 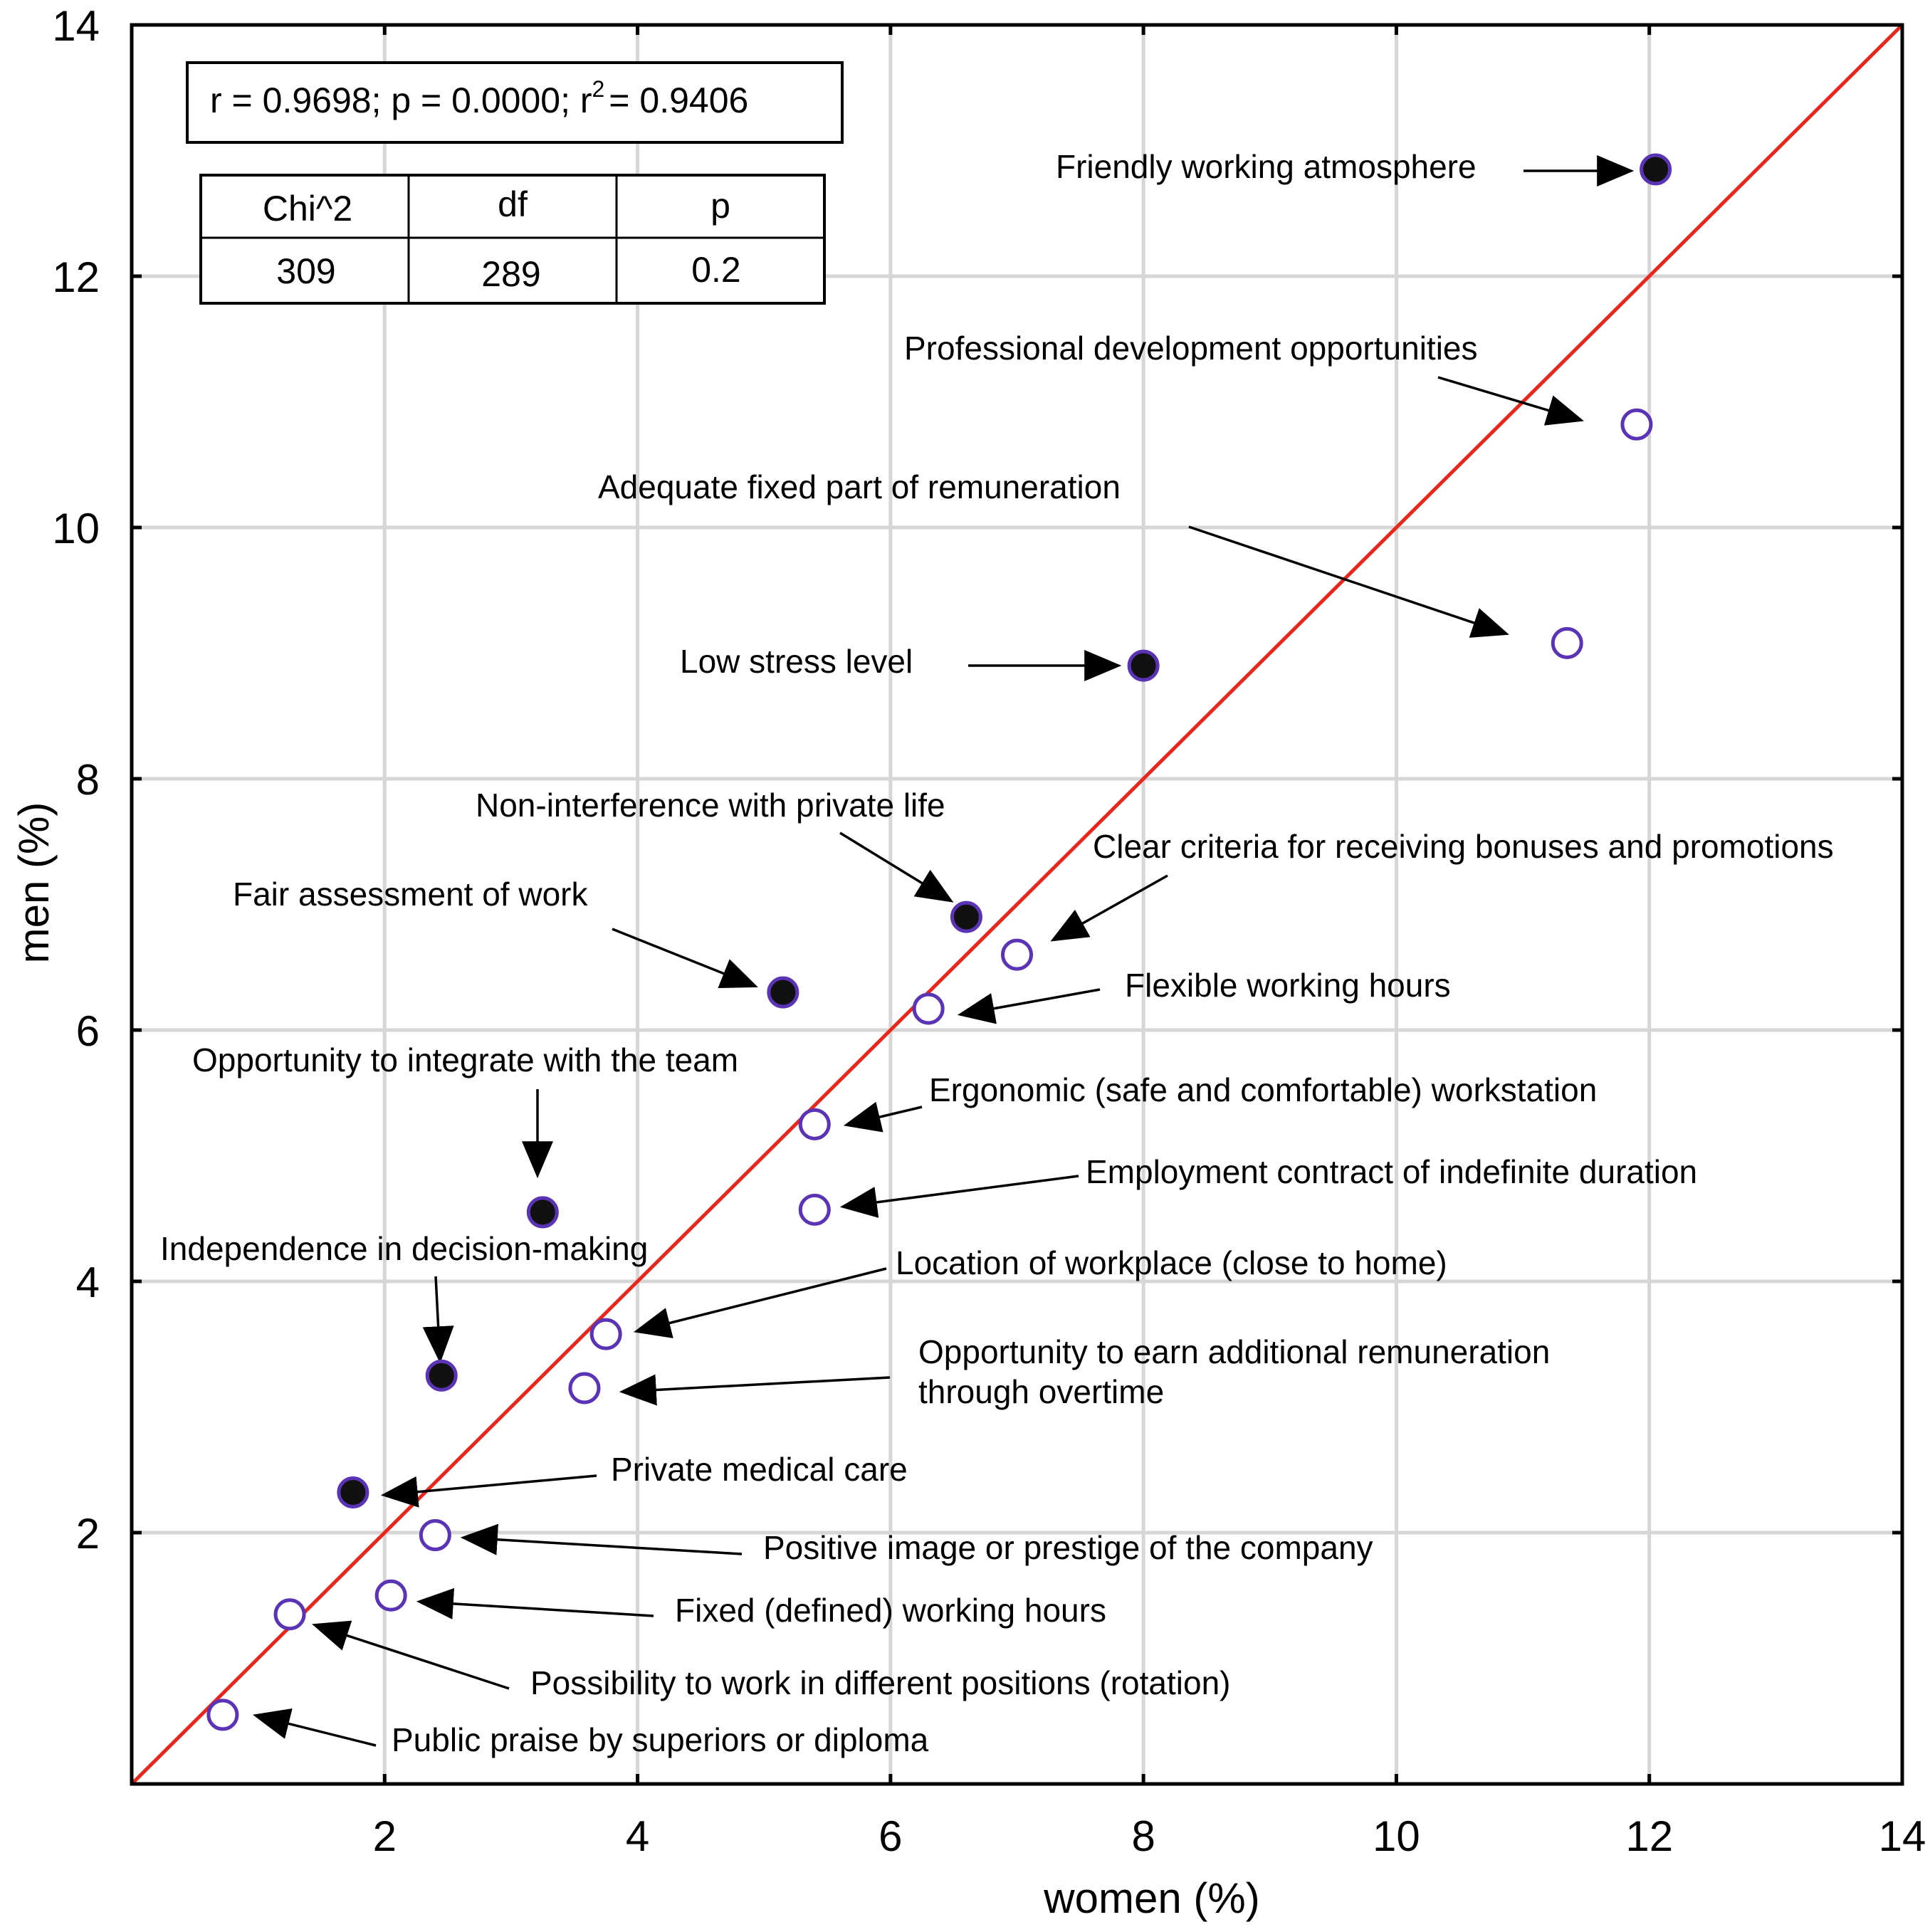 I want to click on y-tick-label: 4, so click(x=88, y=1282).